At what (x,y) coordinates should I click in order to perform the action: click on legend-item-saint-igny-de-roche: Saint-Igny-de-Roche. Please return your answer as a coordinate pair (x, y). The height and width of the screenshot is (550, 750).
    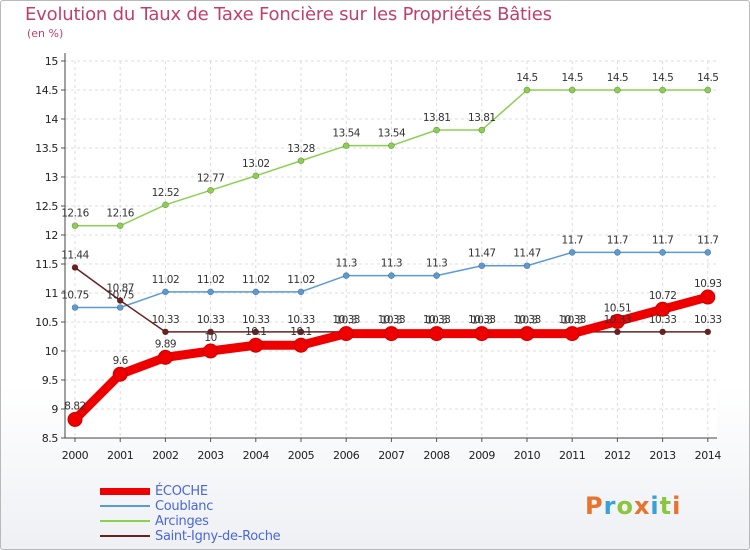
    Looking at the image, I should click on (210, 536).